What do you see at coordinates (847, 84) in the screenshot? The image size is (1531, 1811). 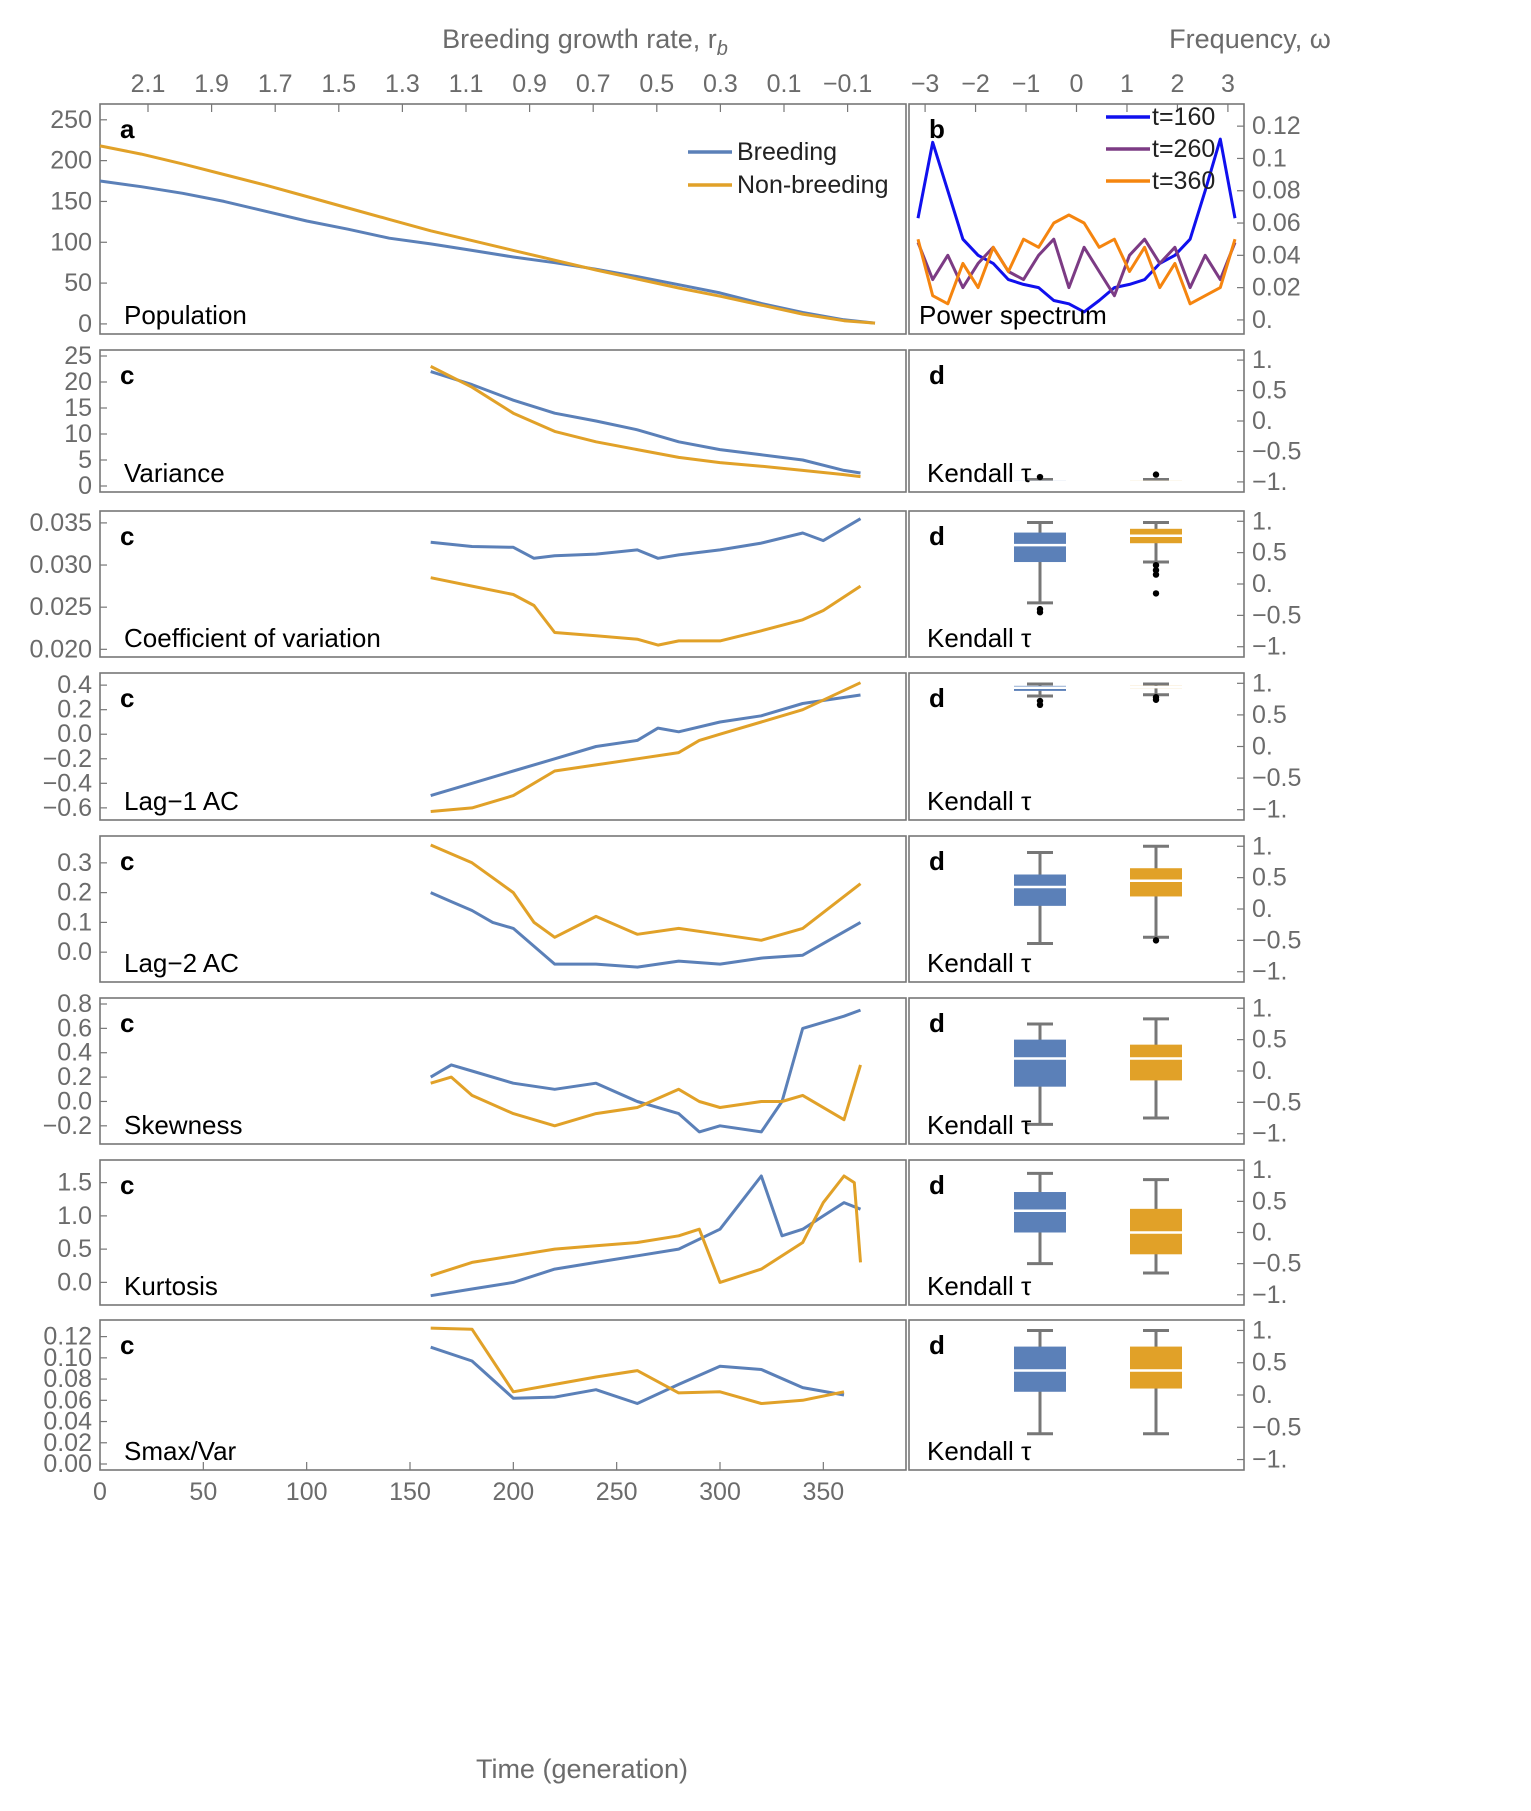 I see `top-axis-tick-label: −0.1` at bounding box center [847, 84].